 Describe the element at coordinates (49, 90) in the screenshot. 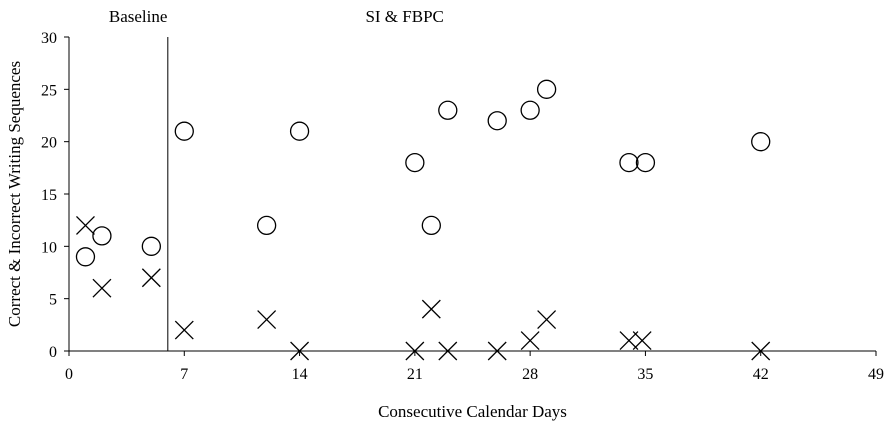

I see `y-tick-label: 25` at that location.